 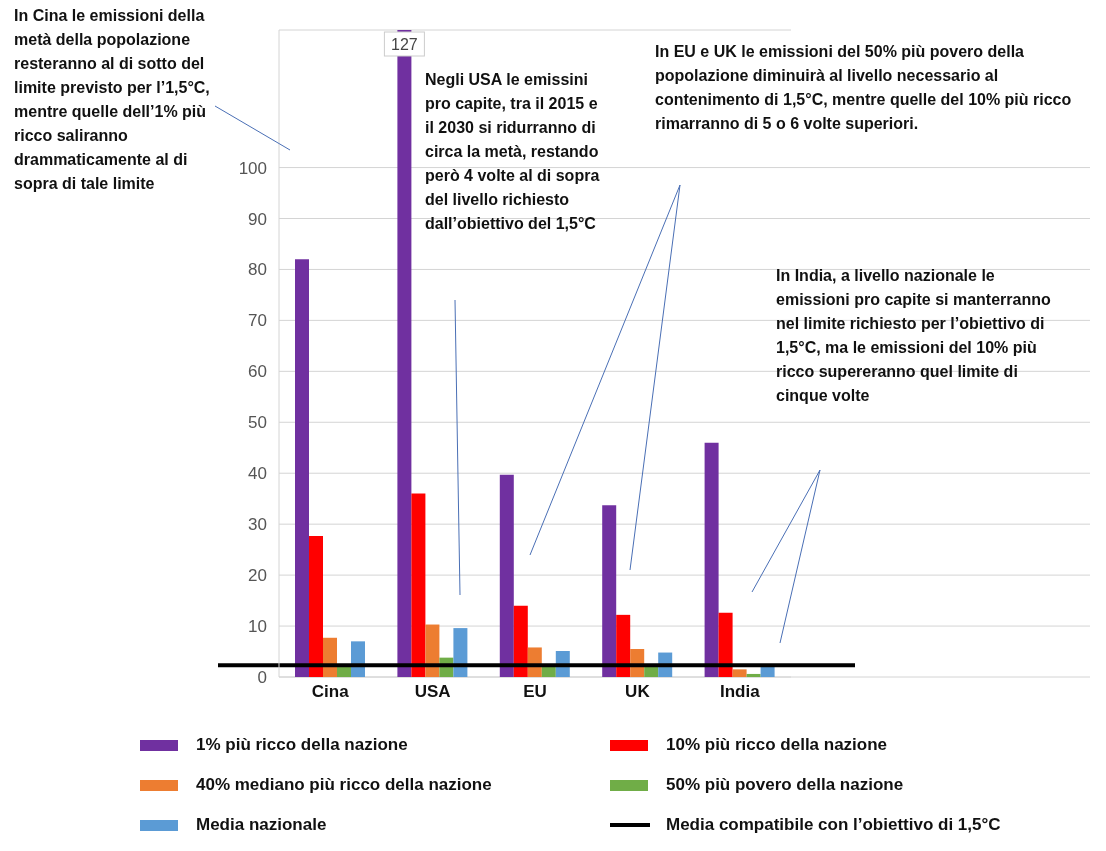 I want to click on y-tick-label: 100, so click(x=252, y=168).